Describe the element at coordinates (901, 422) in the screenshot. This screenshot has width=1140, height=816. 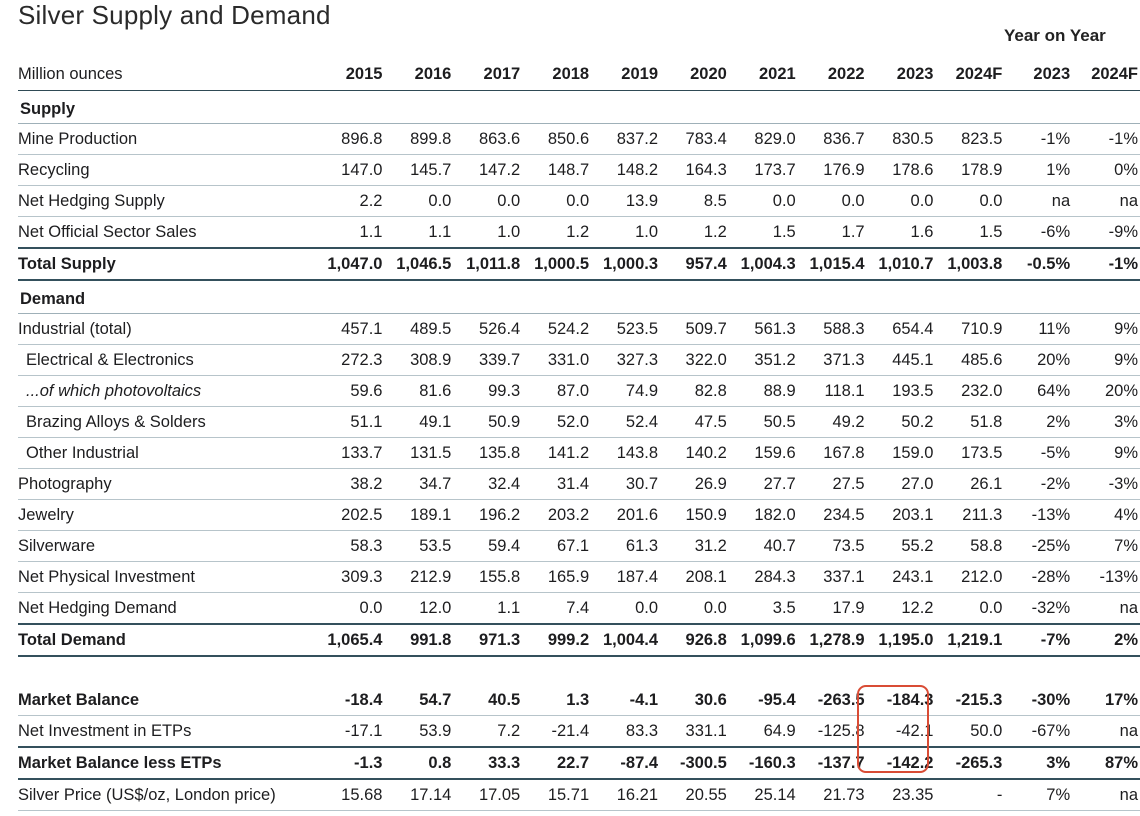
I see `value-cell: 50.2` at that location.